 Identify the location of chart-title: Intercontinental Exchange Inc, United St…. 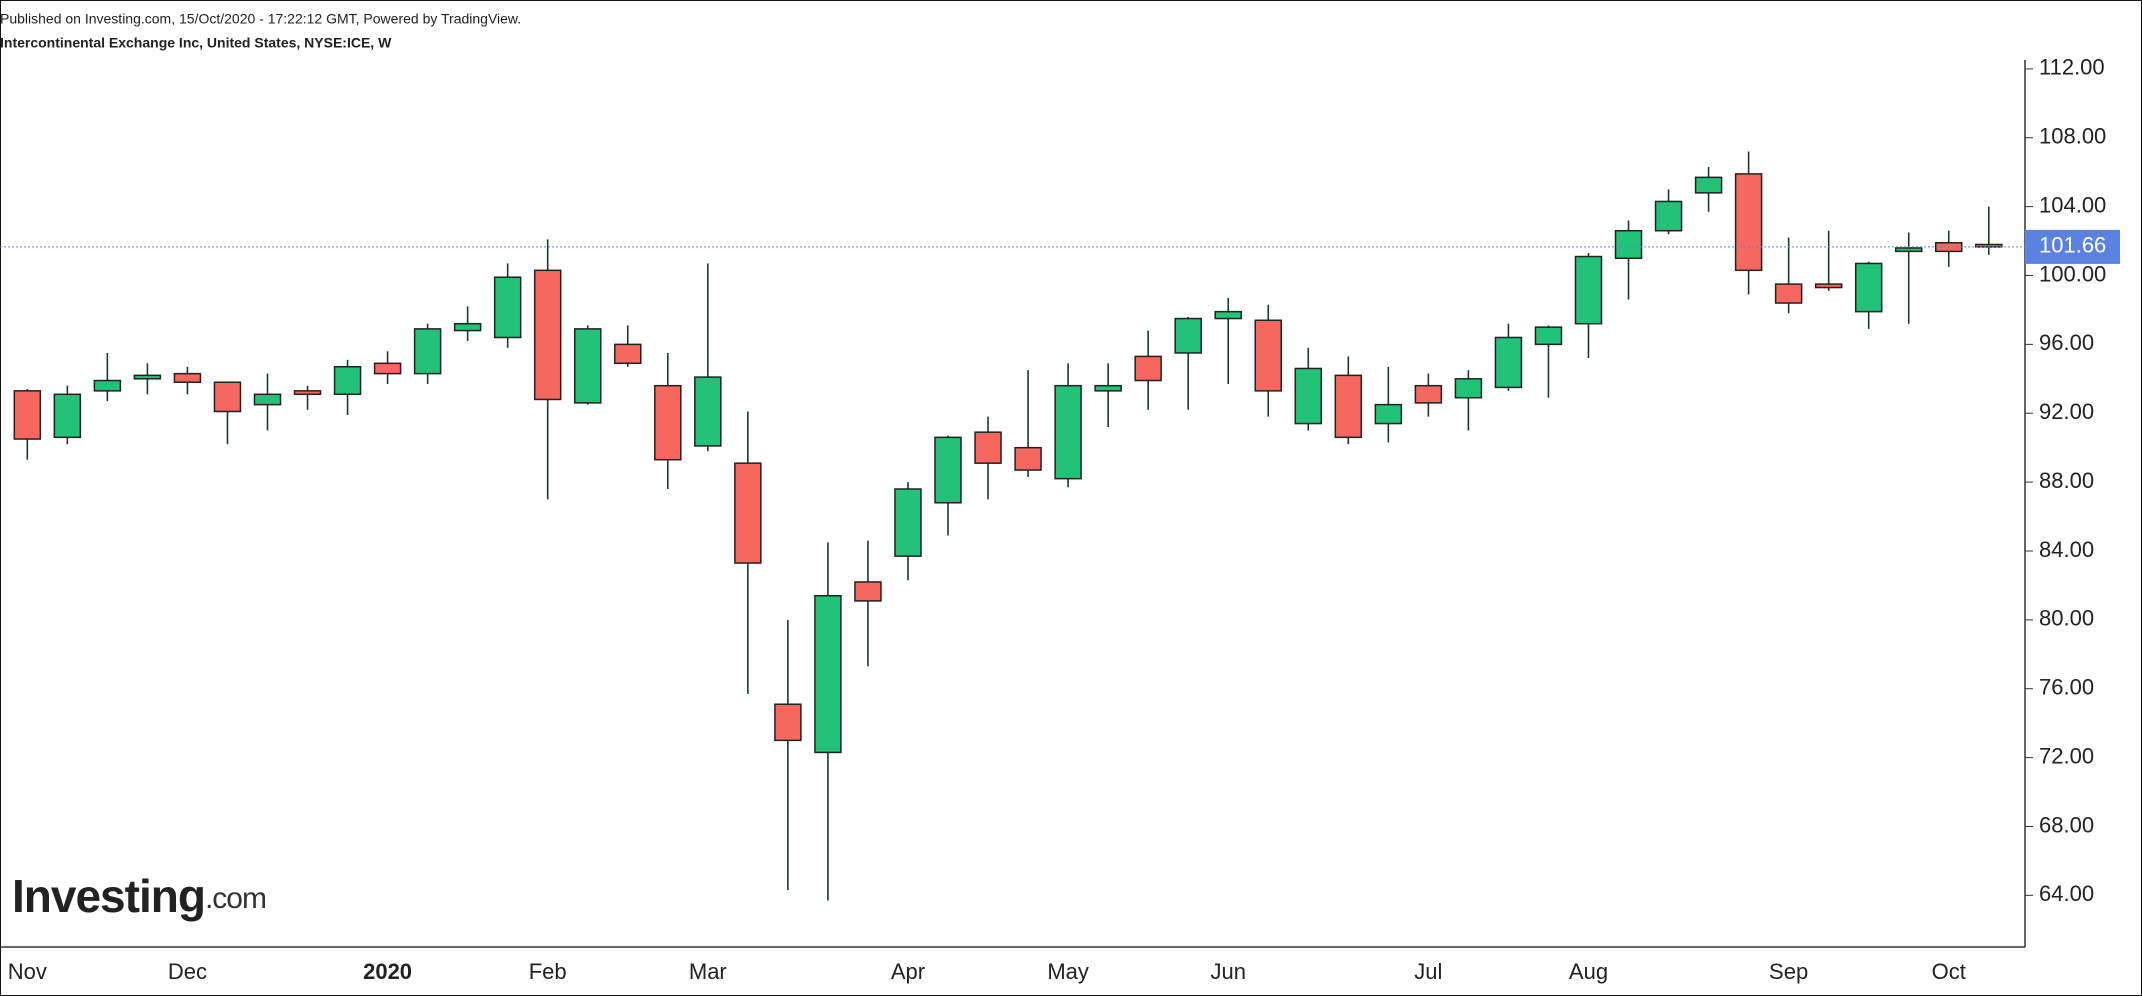
(196, 43).